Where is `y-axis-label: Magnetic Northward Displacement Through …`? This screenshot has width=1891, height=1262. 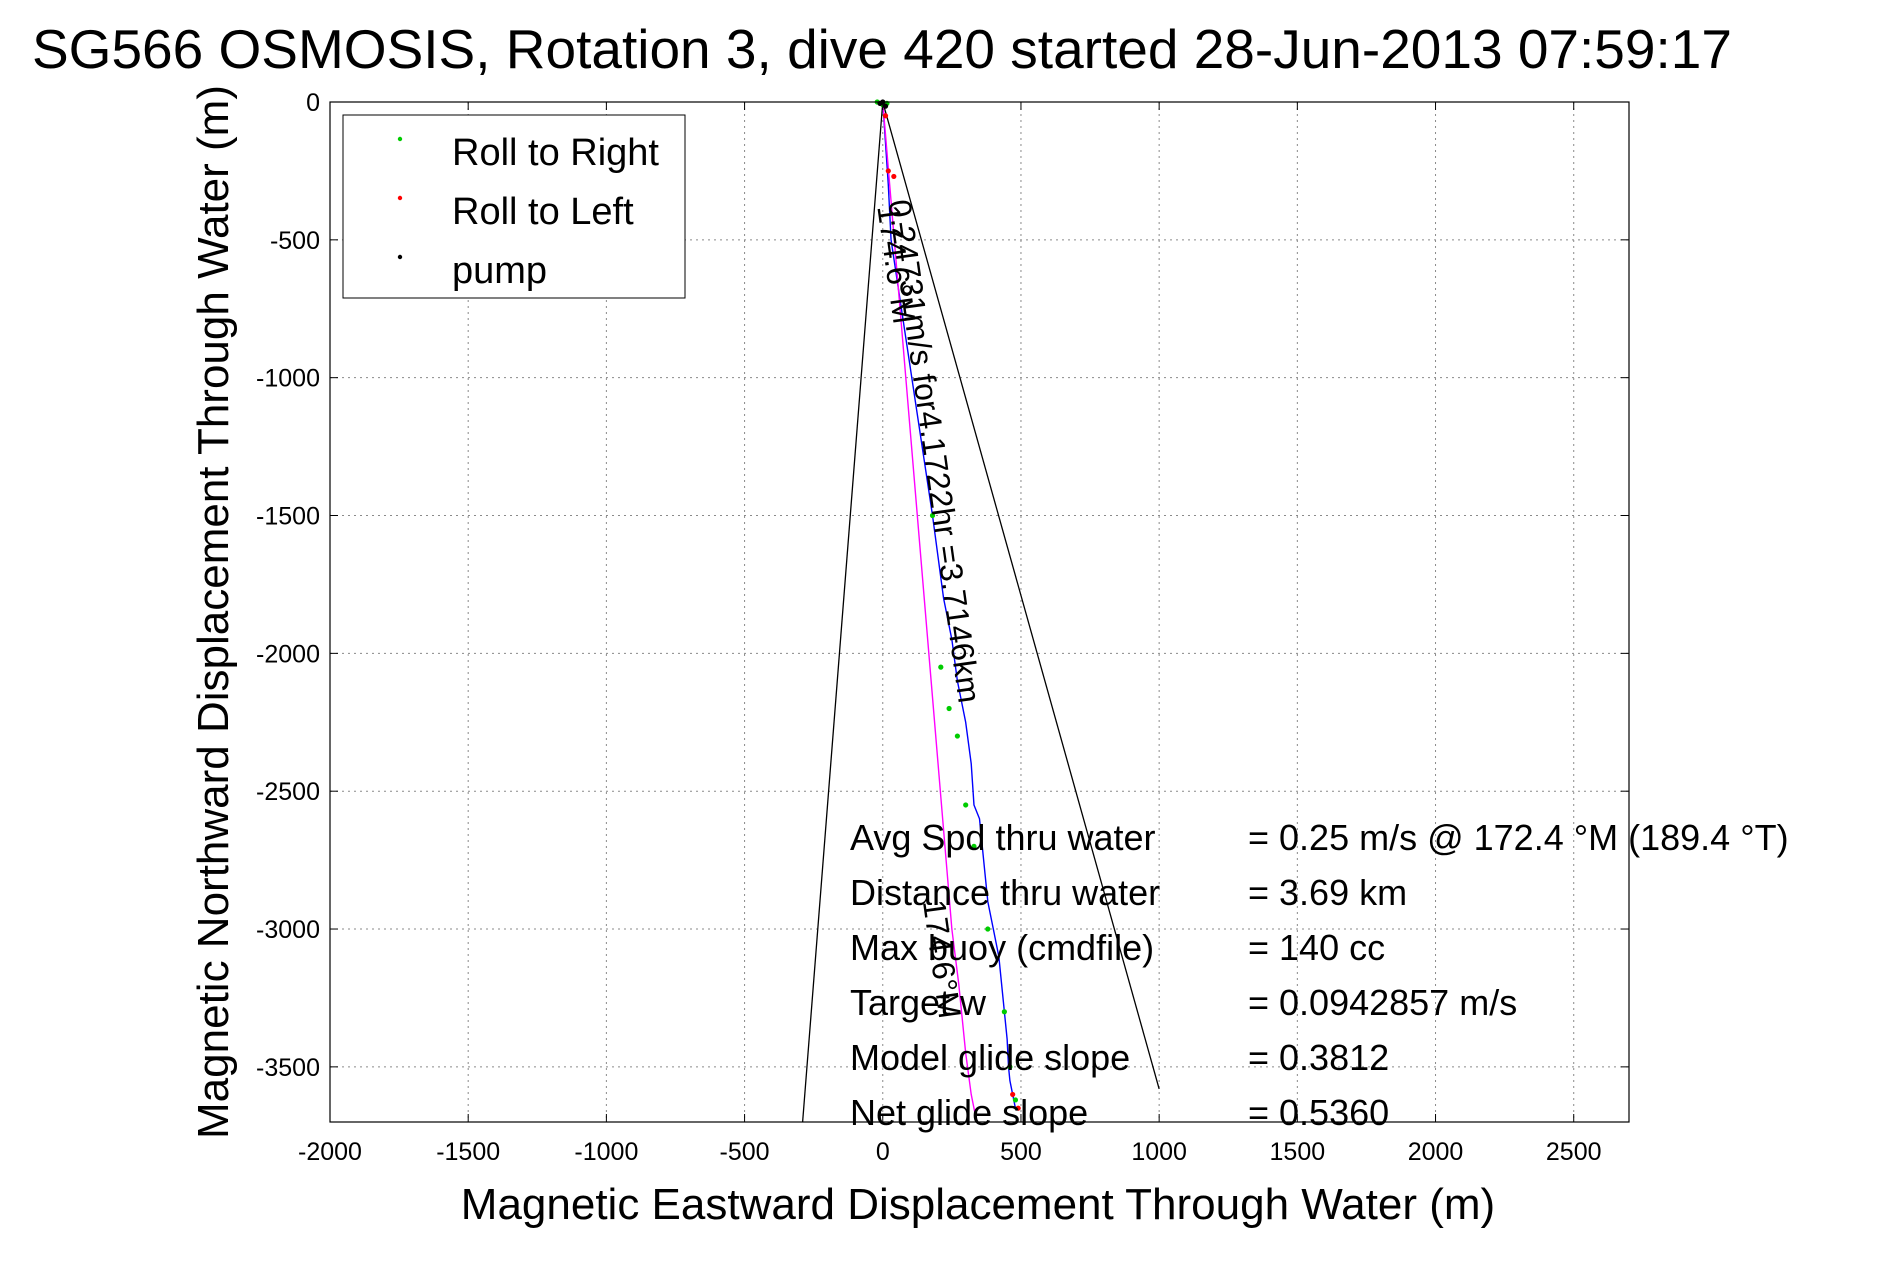
y-axis-label: Magnetic Northward Displacement Through … is located at coordinates (213, 612).